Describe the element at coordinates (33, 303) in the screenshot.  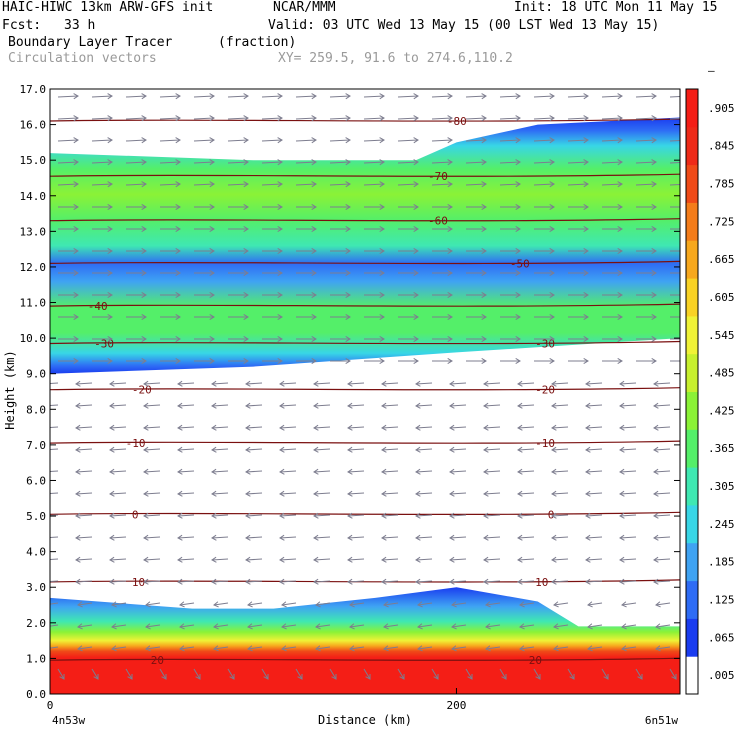
I see `y-tick-label: 11.0` at that location.